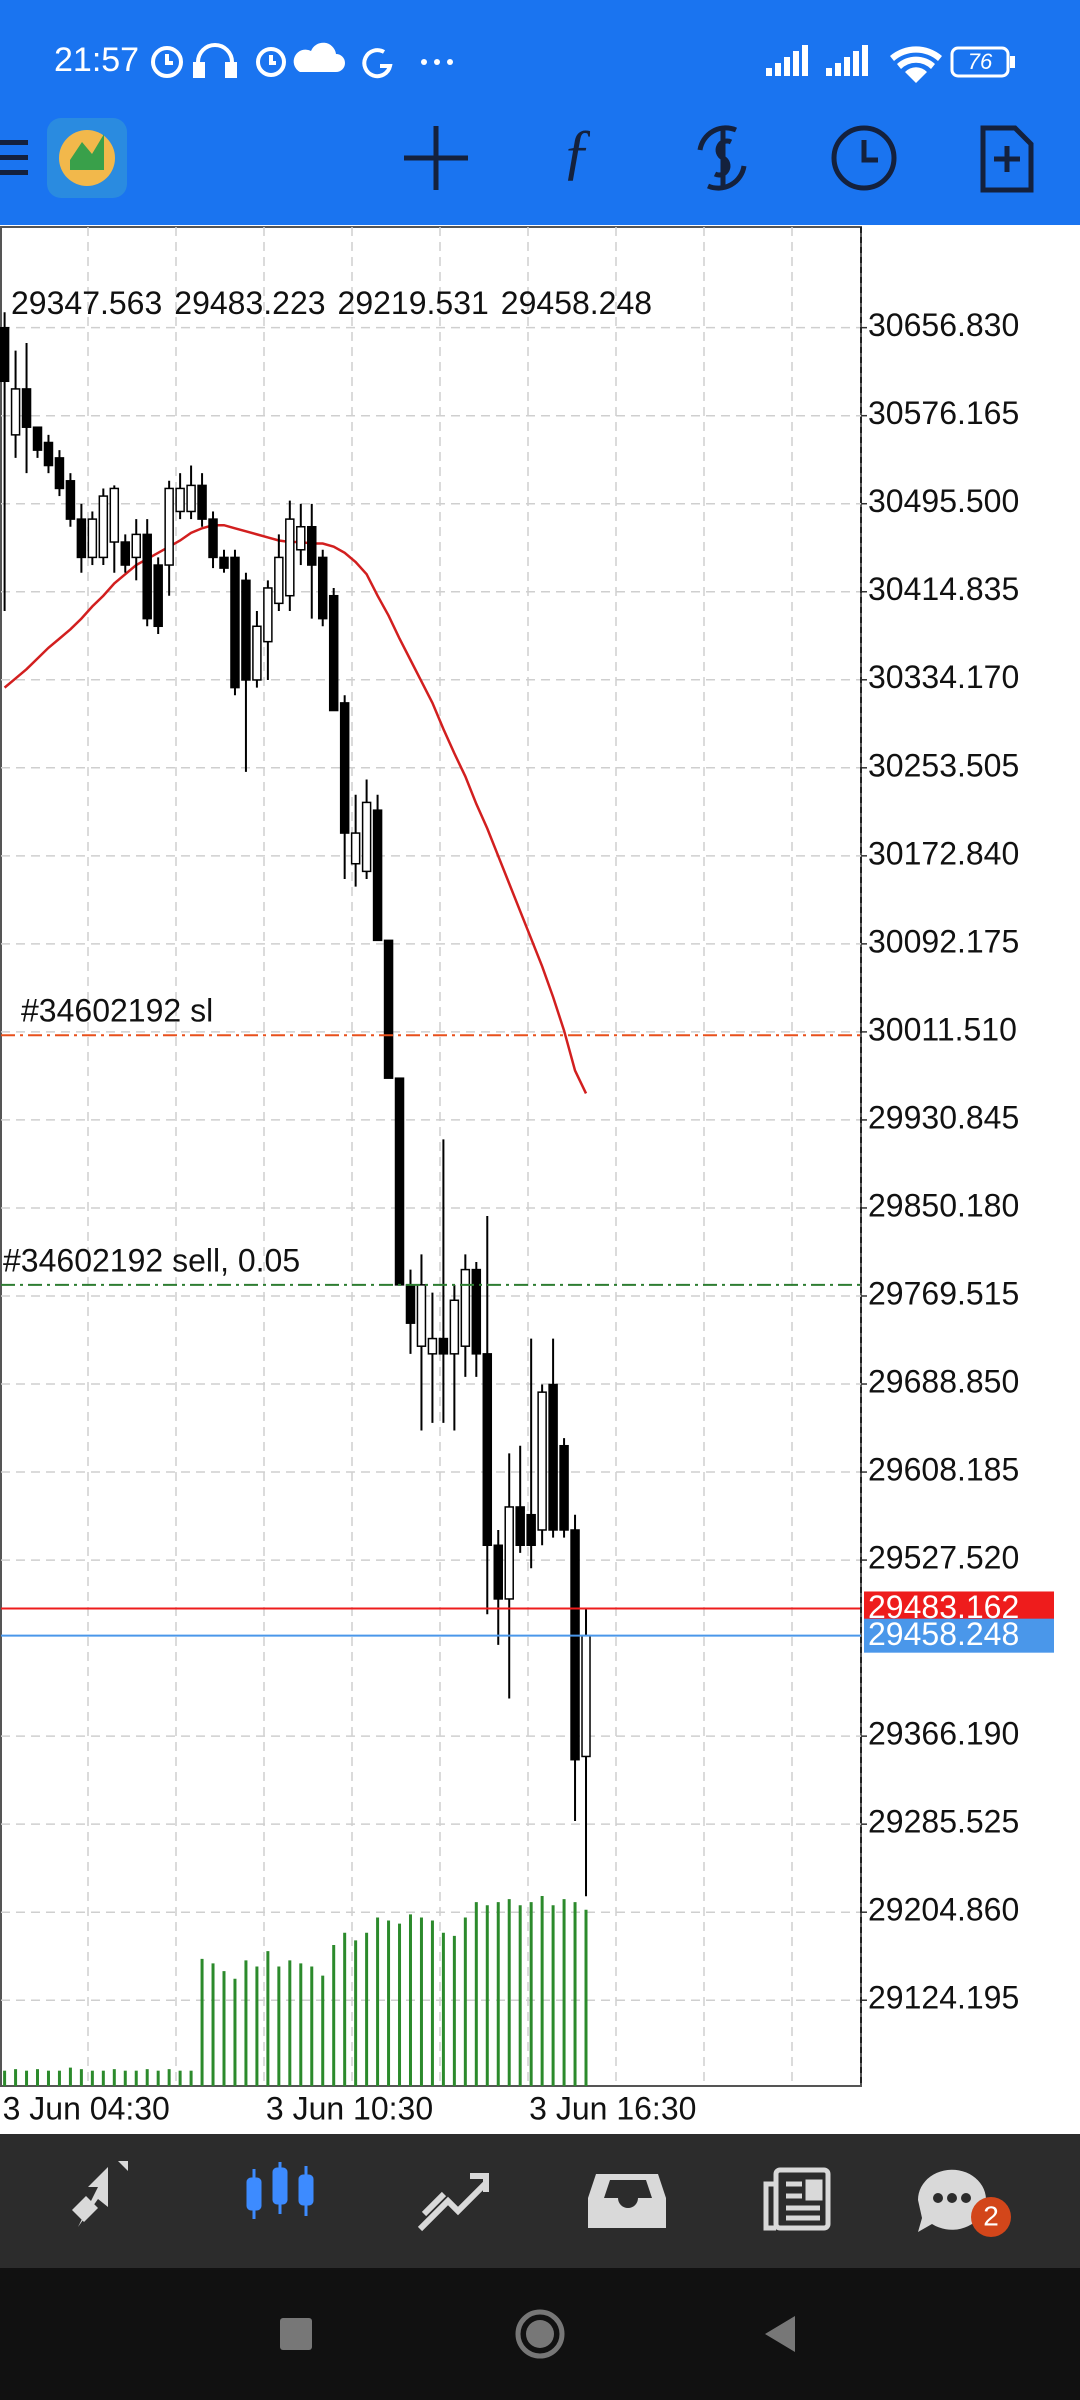 This screenshot has width=1080, height=2400. Describe the element at coordinates (943, 1634) in the screenshot. I see `price-tag-label: 29458.248` at that location.